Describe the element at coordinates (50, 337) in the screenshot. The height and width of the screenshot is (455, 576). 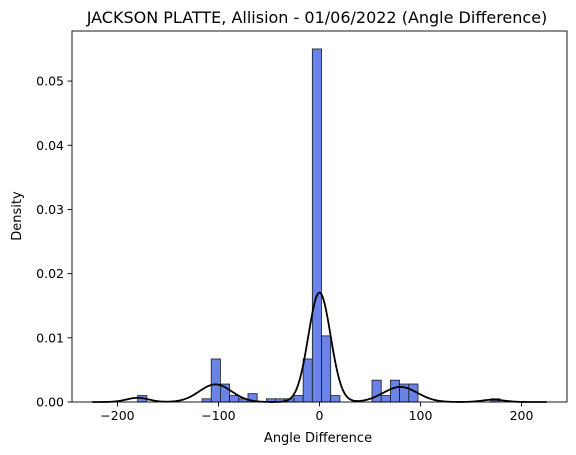
I see `y-tick-label: 0.01` at that location.